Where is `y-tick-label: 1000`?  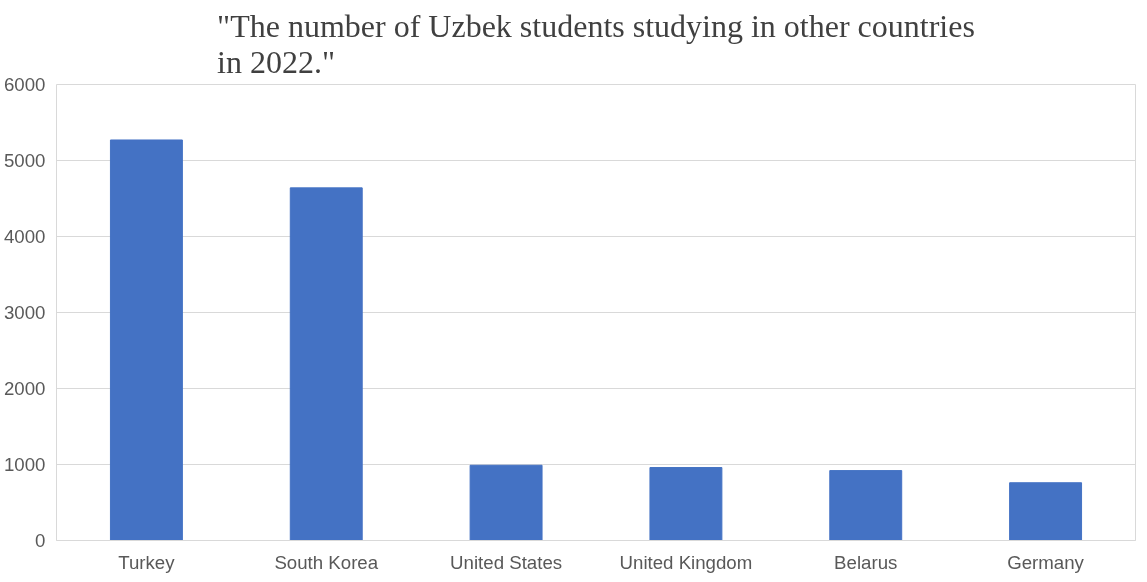 y-tick-label: 1000 is located at coordinates (25, 464).